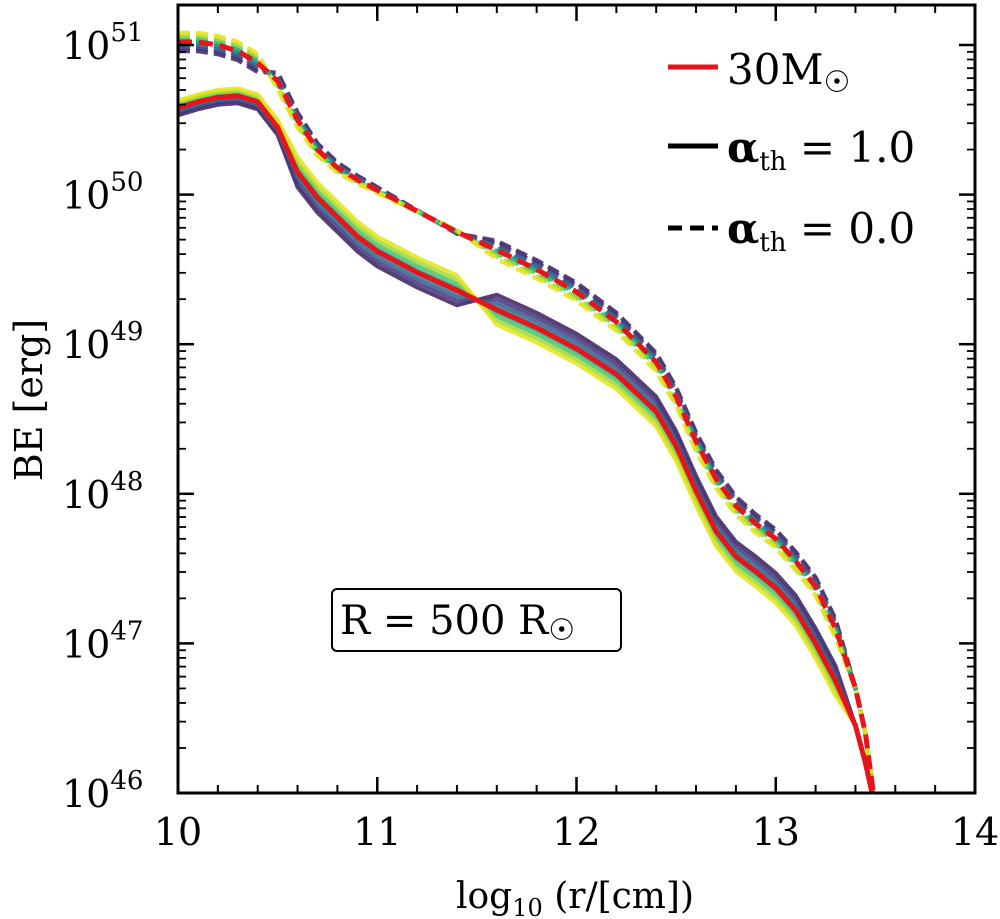 Image resolution: width=1000 pixels, height=919 pixels. Describe the element at coordinates (102, 342) in the screenshot. I see `y-tick-label: 1049` at that location.